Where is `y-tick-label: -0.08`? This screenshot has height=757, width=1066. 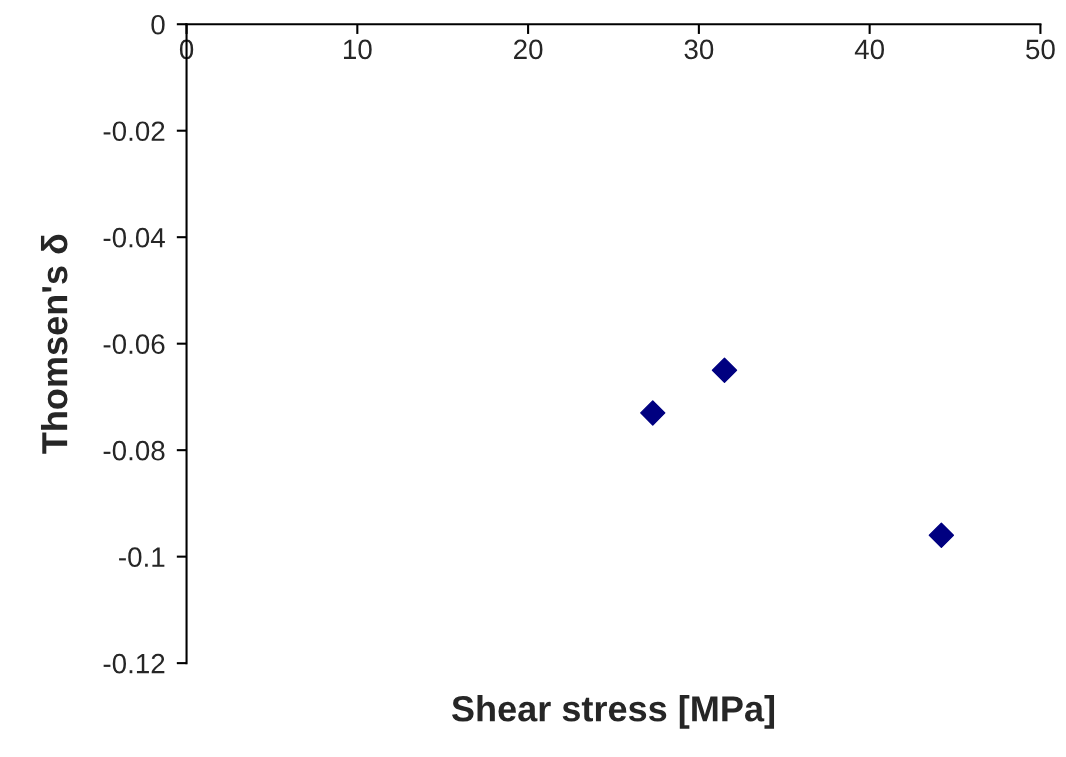
y-tick-label: -0.08 is located at coordinates (134, 450).